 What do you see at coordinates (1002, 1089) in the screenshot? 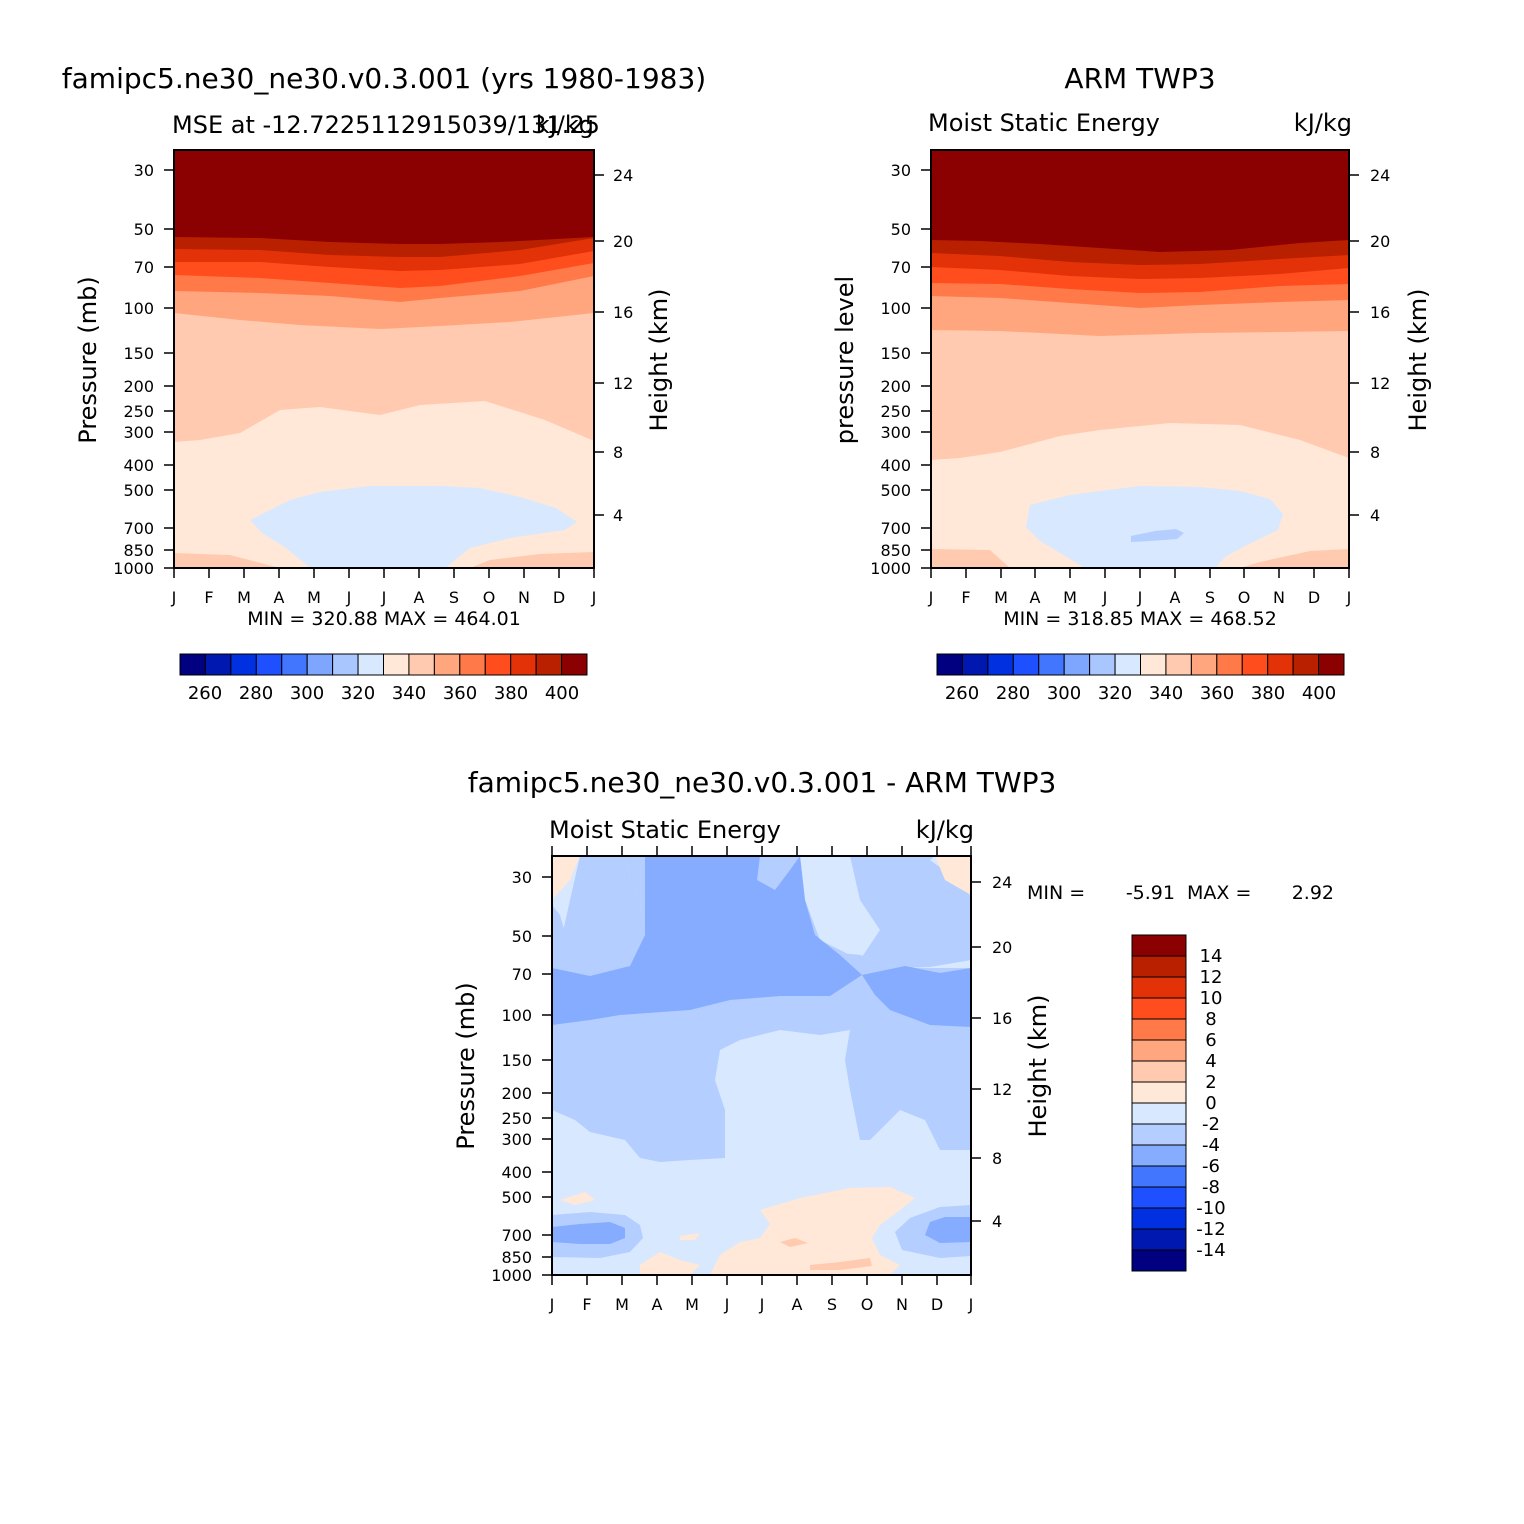
I see `ytick-right-label: 12` at bounding box center [1002, 1089].